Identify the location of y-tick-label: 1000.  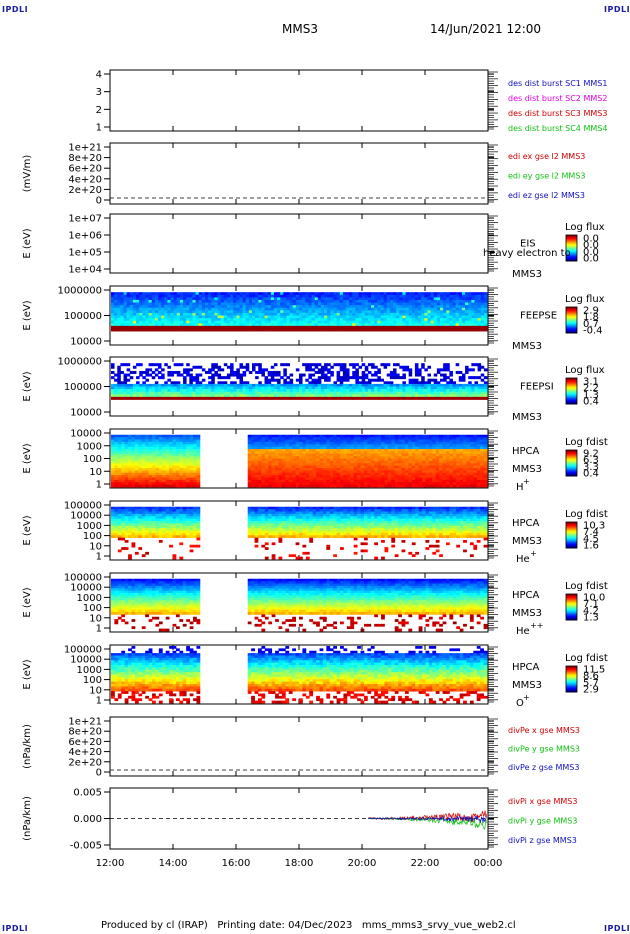
(89, 446).